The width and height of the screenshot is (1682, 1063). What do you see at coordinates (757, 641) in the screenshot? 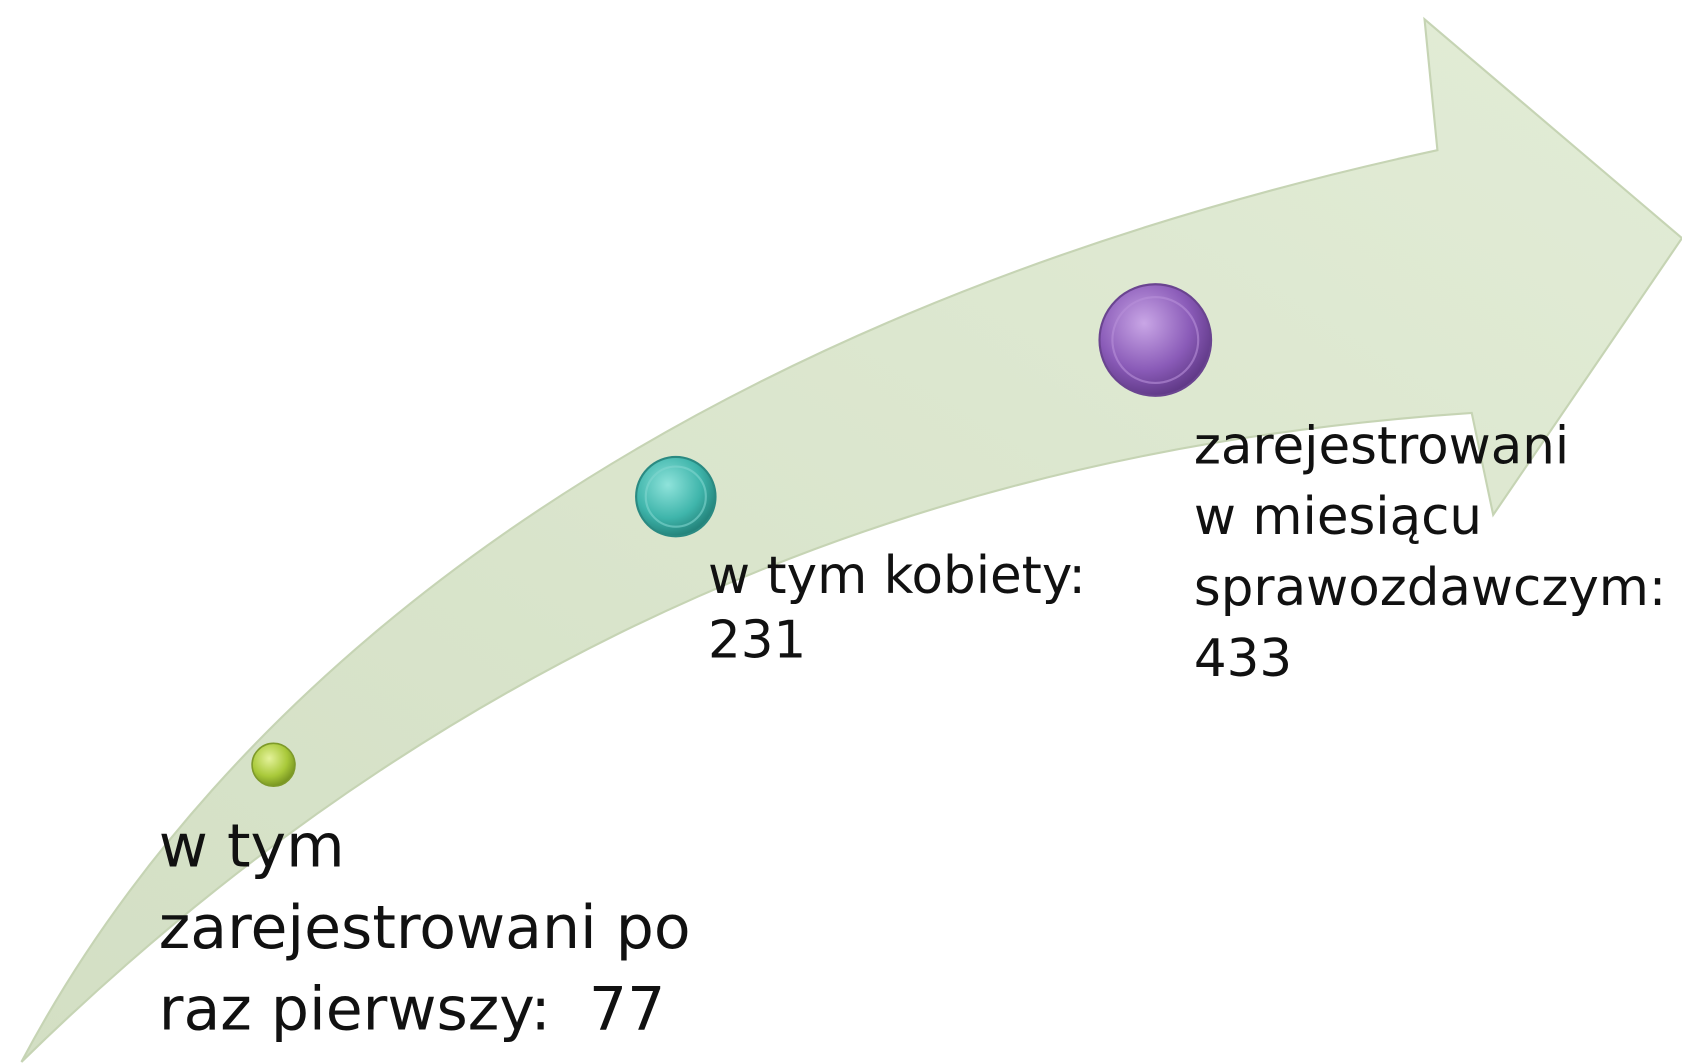
I see `node-label: 231` at bounding box center [757, 641].